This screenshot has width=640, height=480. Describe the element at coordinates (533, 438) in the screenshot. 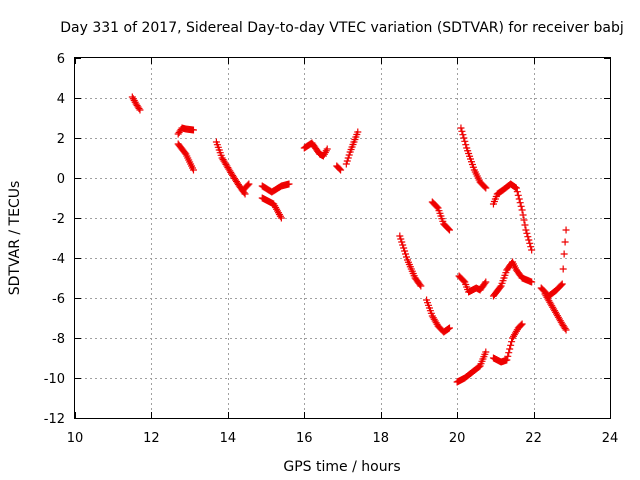

I see `x-tick-label: 22` at that location.